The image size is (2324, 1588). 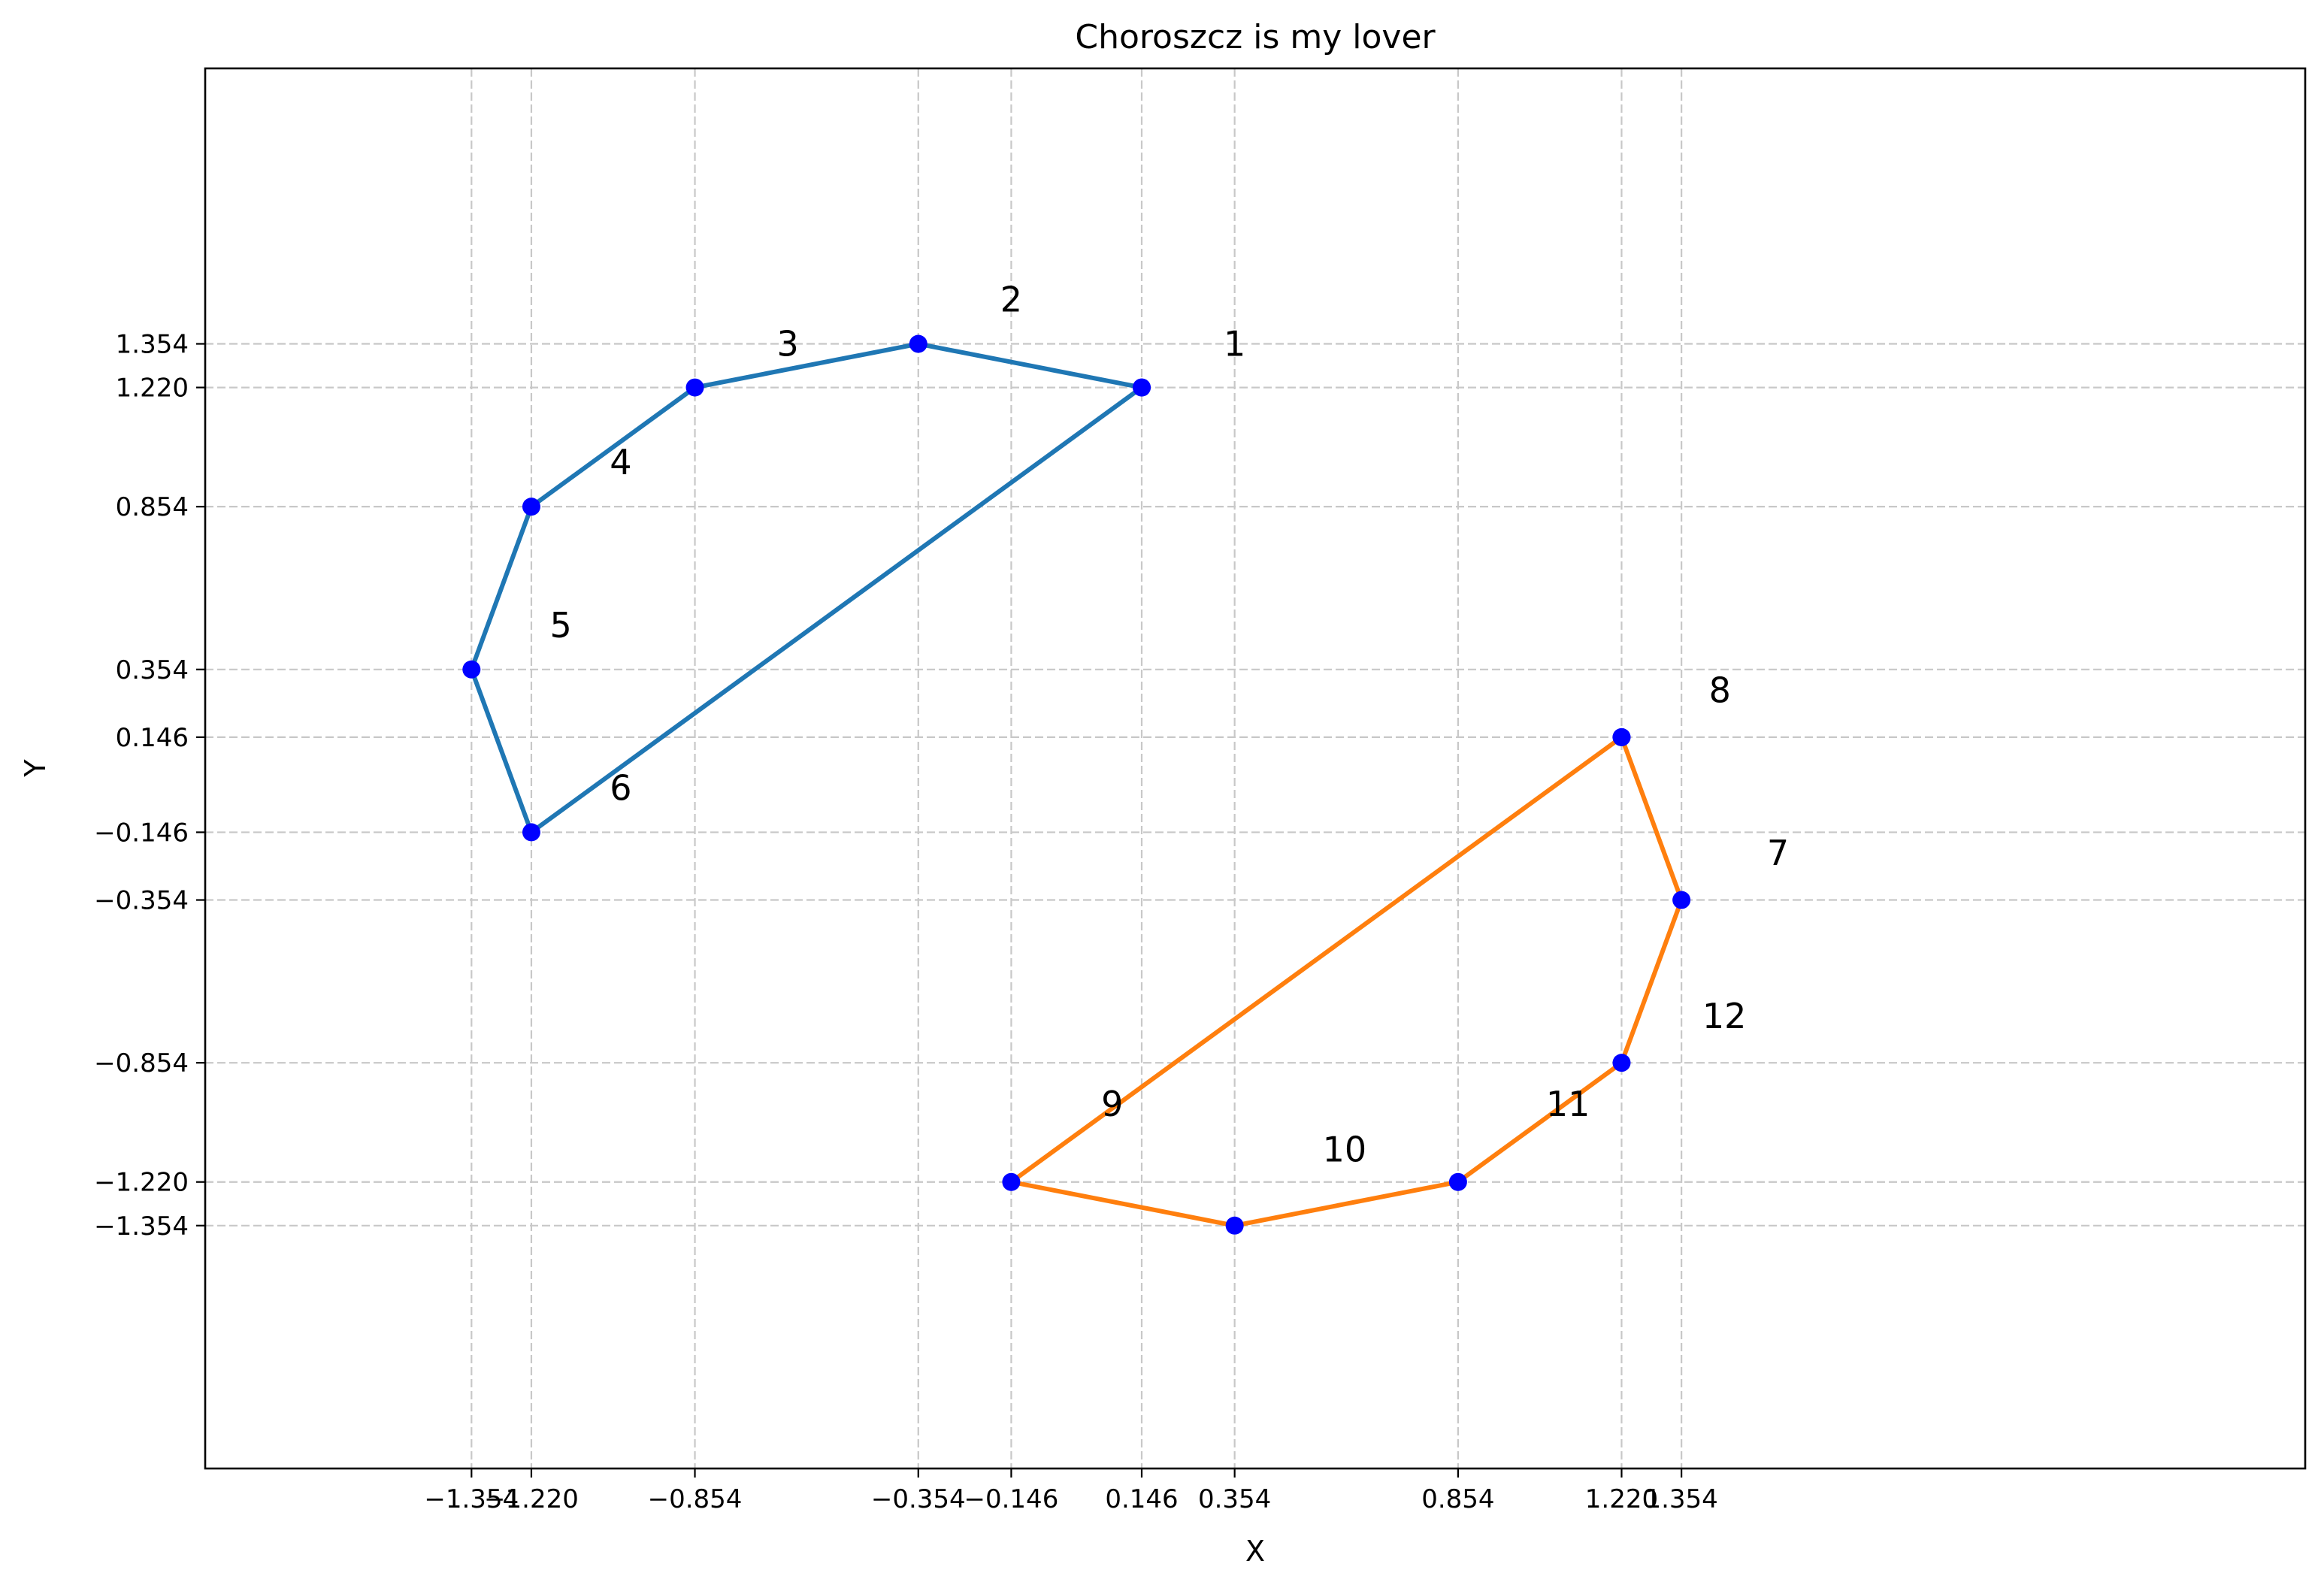 What do you see at coordinates (142, 901) in the screenshot?
I see `y-tick-label: −0.354` at bounding box center [142, 901].